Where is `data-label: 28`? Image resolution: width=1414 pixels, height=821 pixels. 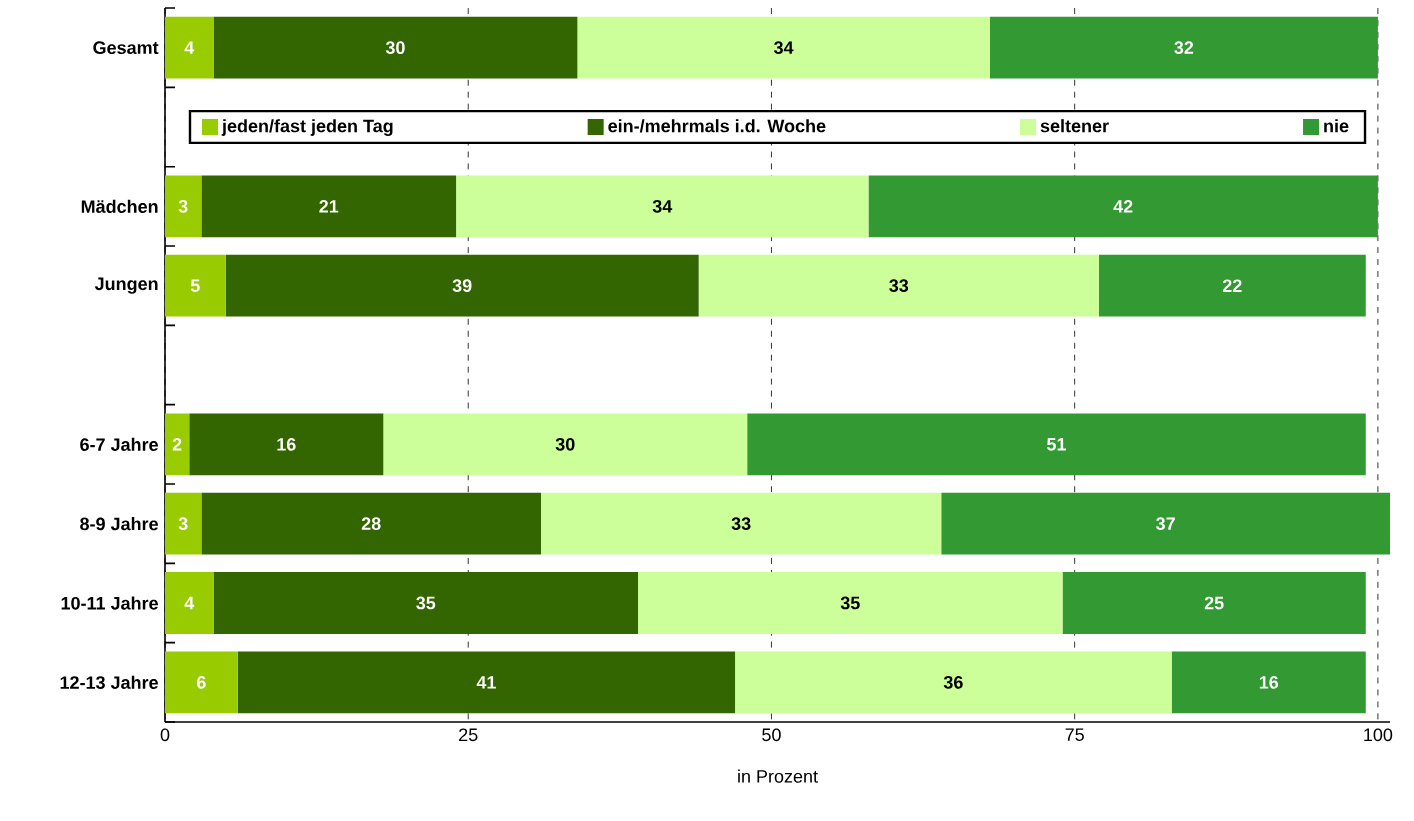
data-label: 28 is located at coordinates (371, 524).